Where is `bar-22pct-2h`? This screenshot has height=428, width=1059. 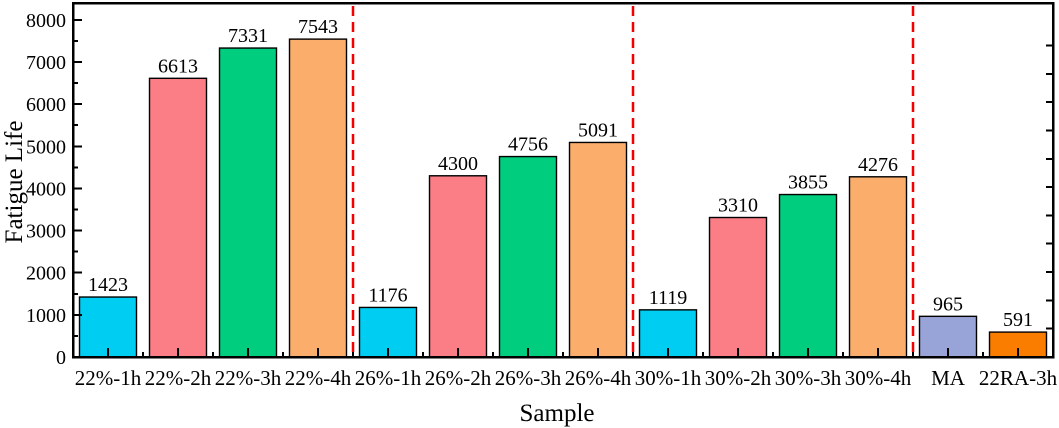 bar-22pct-2h is located at coordinates (178, 217).